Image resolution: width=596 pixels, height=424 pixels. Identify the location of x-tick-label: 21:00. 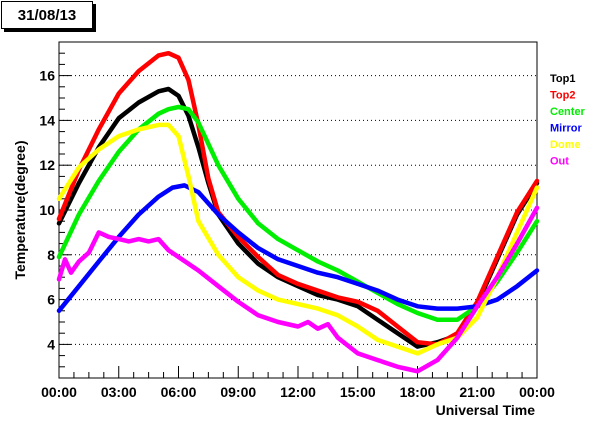
(477, 392).